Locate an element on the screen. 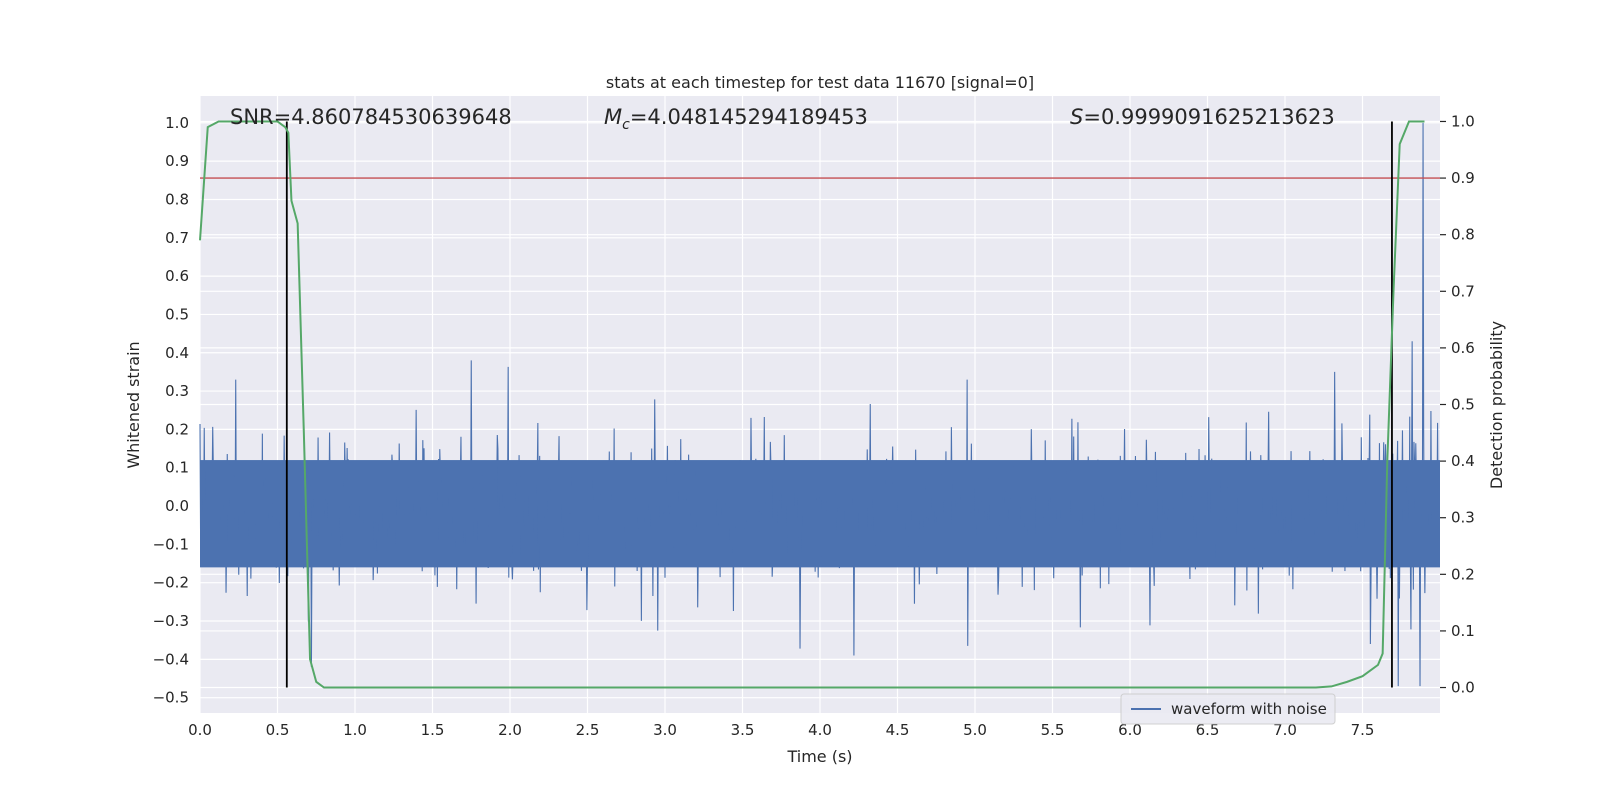 Image resolution: width=1600 pixels, height=800 pixels. y-tick-label: 0.2 is located at coordinates (177, 429).